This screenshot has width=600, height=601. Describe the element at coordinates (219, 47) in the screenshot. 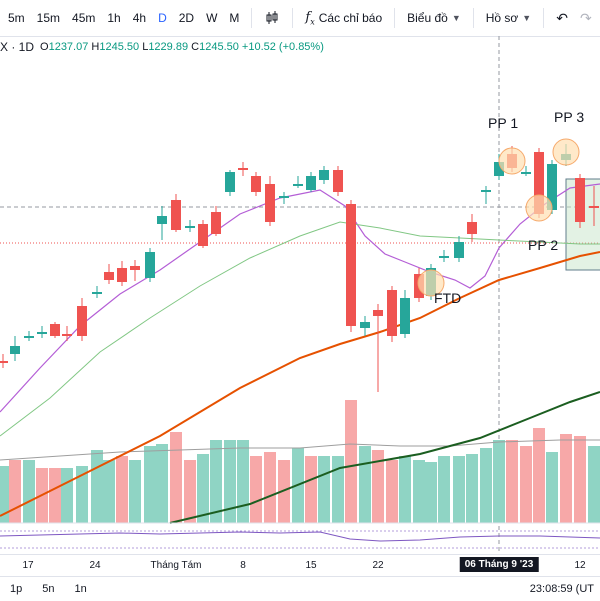

I see `close-value: 1245.50` at that location.